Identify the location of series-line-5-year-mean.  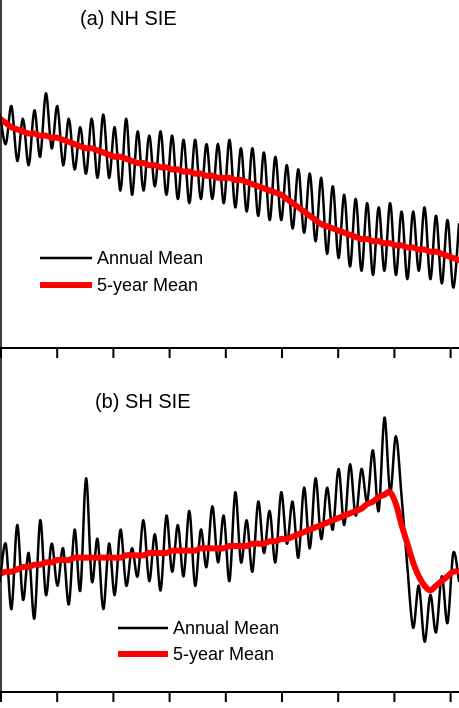
(229, 541).